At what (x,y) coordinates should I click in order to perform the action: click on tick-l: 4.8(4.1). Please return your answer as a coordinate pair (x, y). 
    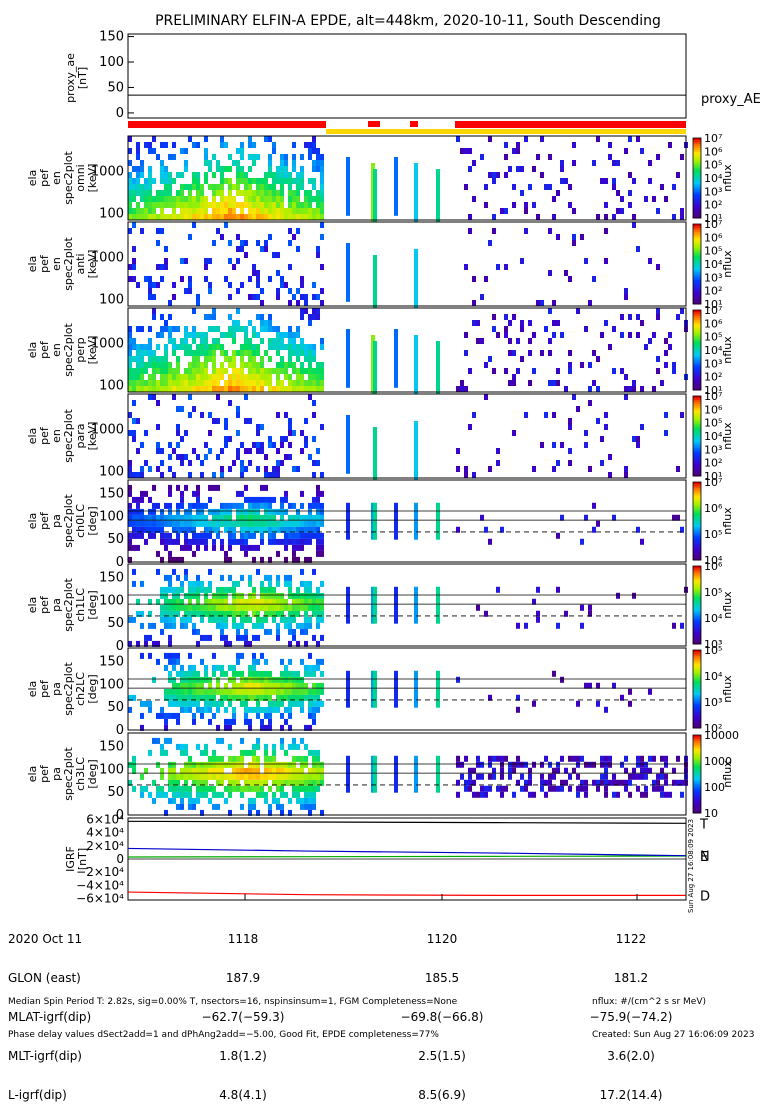
    Looking at the image, I should click on (243, 1095).